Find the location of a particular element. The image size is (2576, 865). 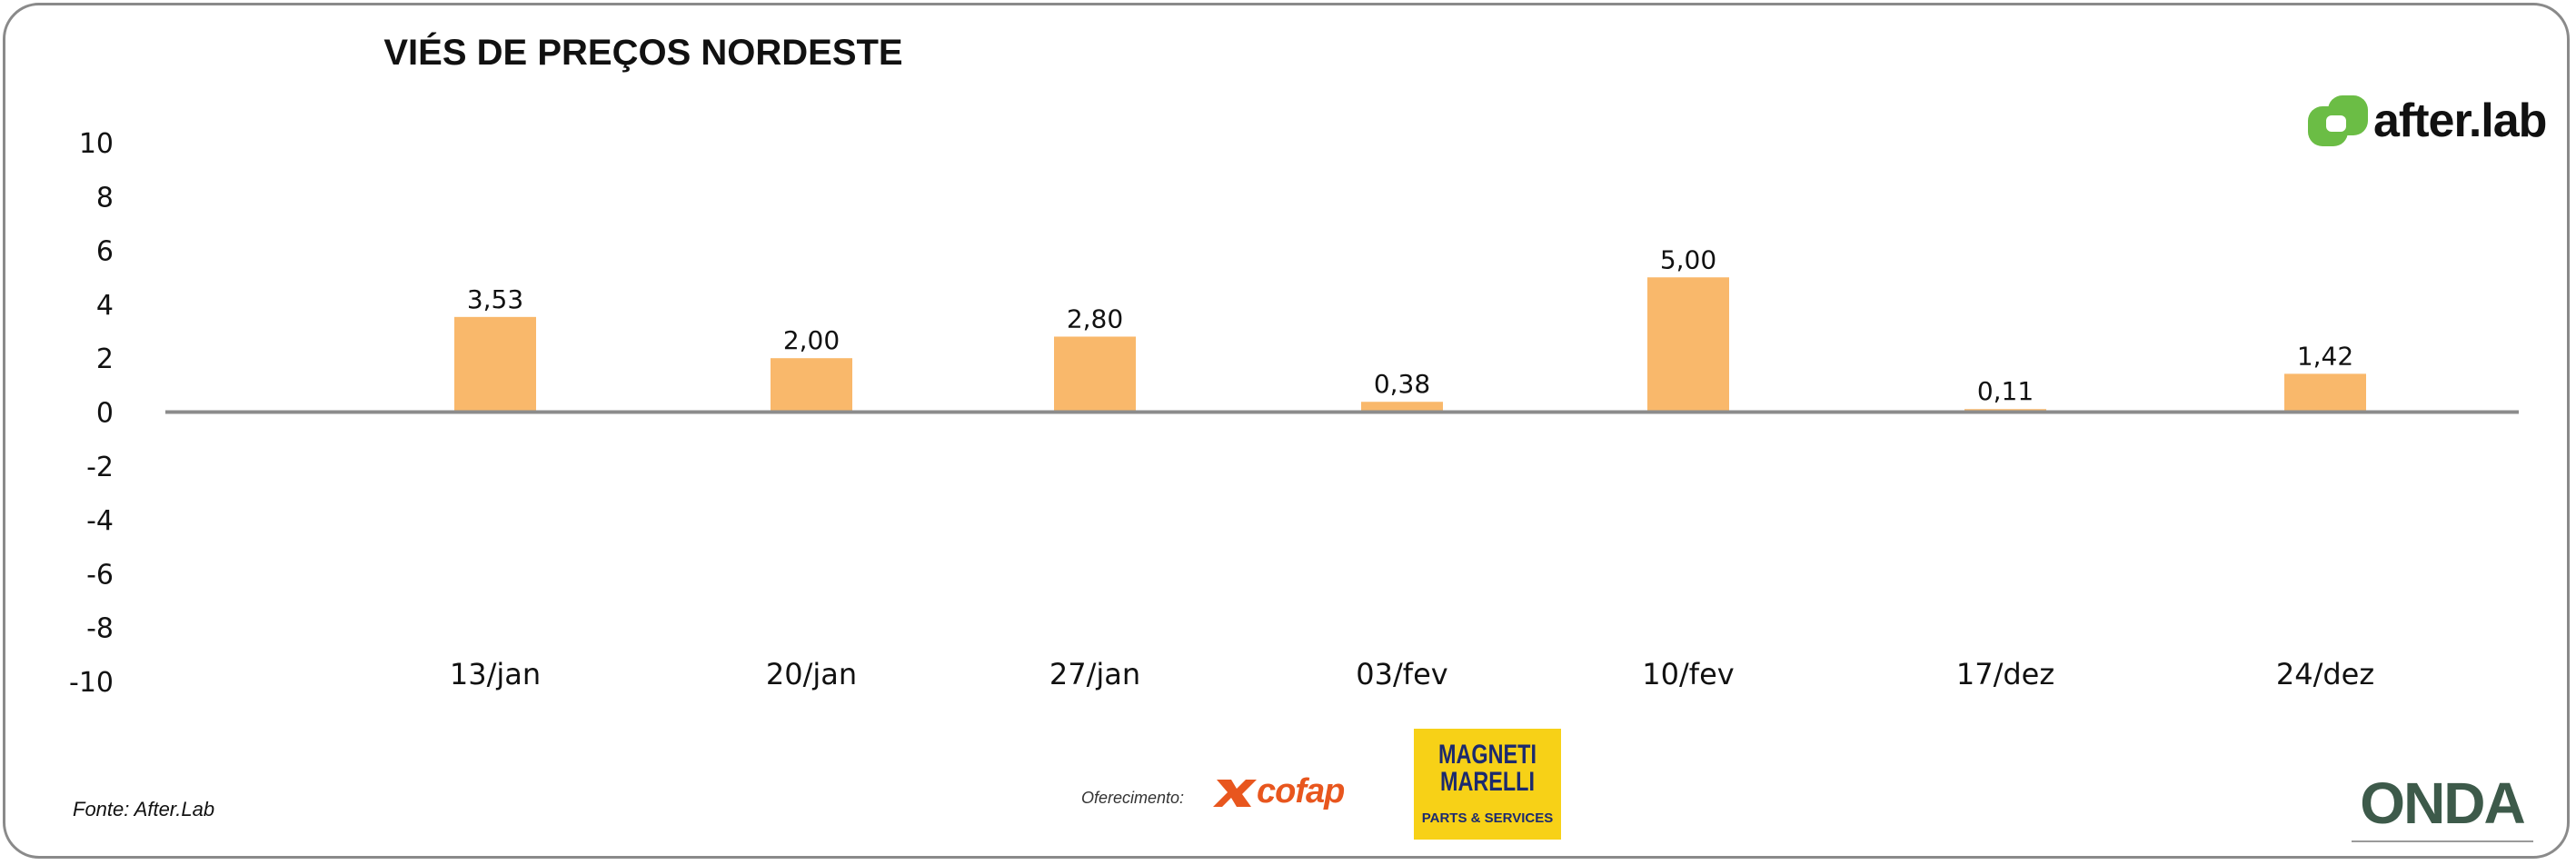

x-tick-label: 20/jan is located at coordinates (812, 674).